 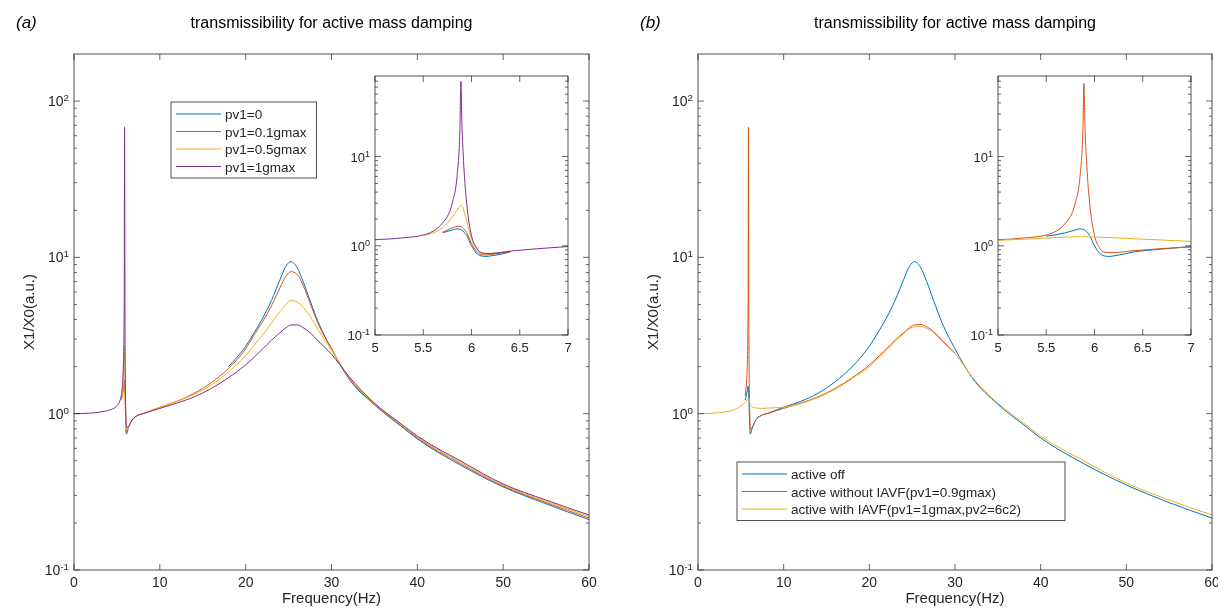 I want to click on legend-label: pv1=0, so click(x=244, y=114).